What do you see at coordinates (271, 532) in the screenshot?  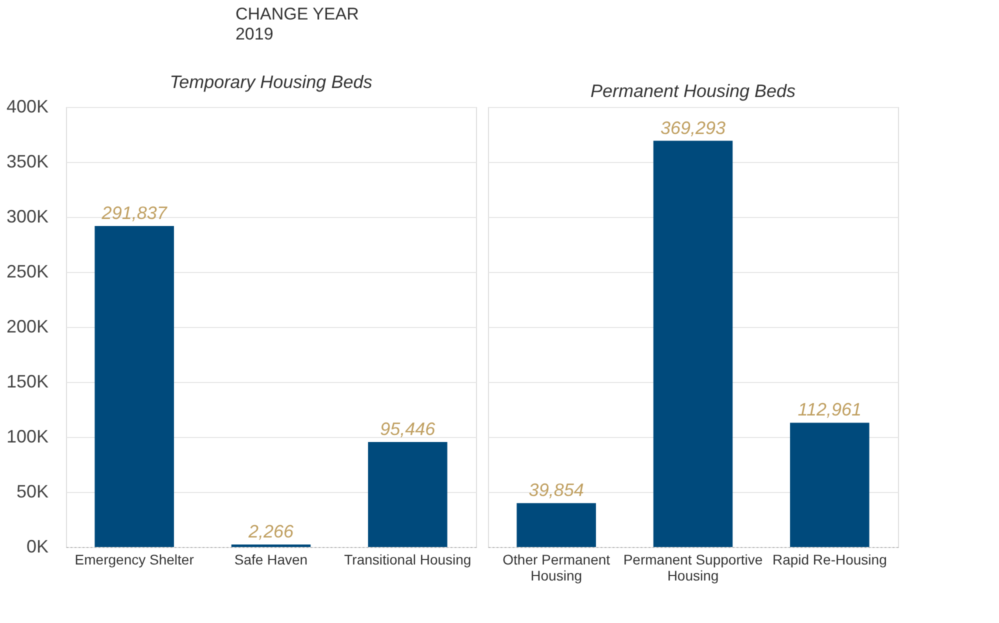 I see `data-label: 2,266` at bounding box center [271, 532].